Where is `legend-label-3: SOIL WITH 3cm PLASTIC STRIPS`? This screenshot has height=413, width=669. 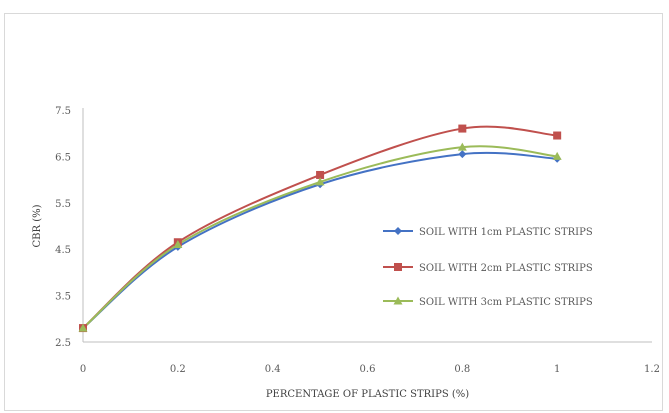
legend-label-3: SOIL WITH 3cm PLASTIC STRIPS is located at coordinates (506, 302).